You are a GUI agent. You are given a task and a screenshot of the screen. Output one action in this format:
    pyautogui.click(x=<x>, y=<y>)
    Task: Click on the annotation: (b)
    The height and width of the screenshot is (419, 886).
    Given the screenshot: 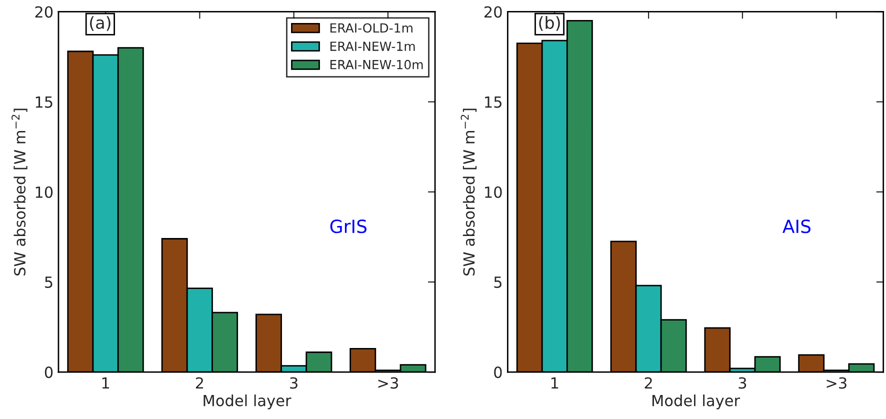 What is the action you would take?
    pyautogui.click(x=549, y=23)
    